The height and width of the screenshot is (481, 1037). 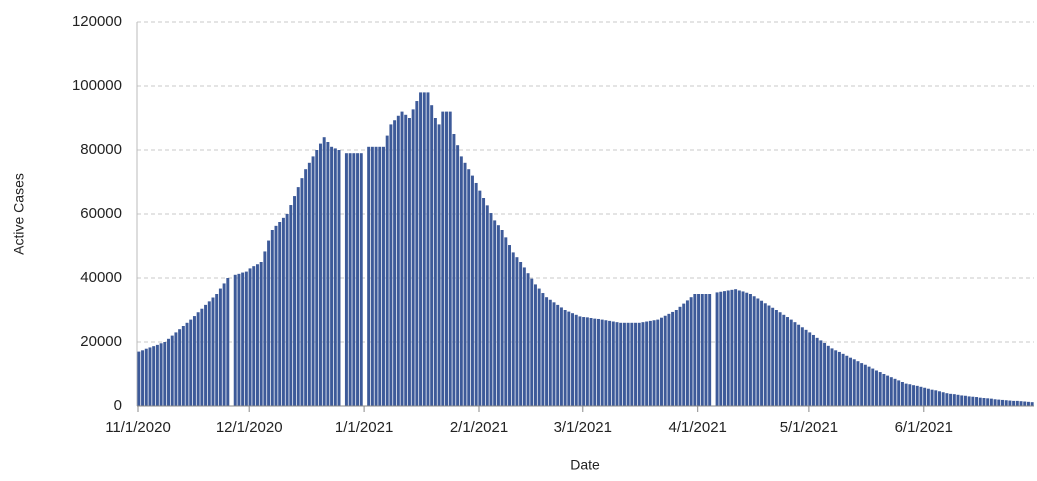 I want to click on x-tick-label: 3/1/2021, so click(x=583, y=427).